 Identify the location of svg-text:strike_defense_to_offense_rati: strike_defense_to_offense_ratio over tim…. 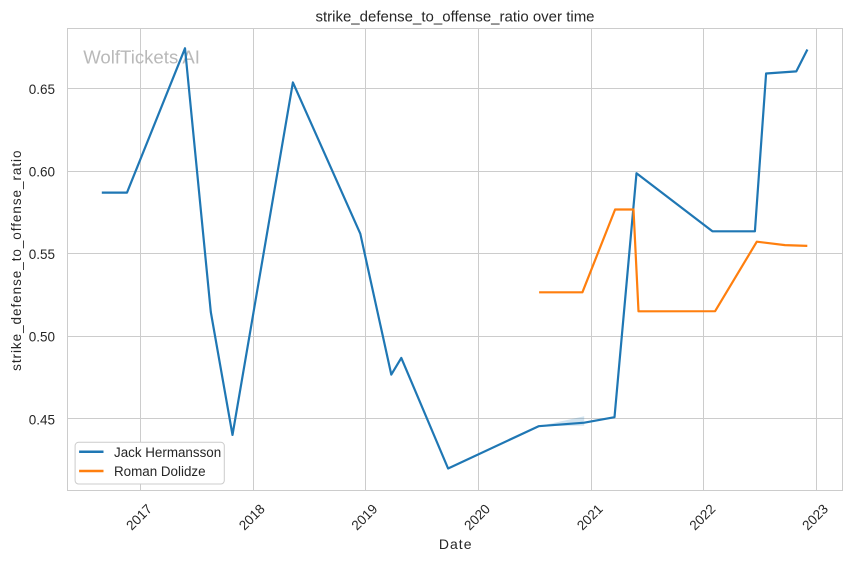
(454, 17).